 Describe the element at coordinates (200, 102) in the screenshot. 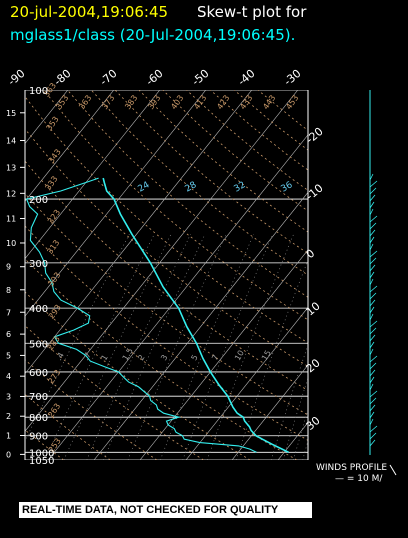

I see `adiabat-top-label: 413` at that location.